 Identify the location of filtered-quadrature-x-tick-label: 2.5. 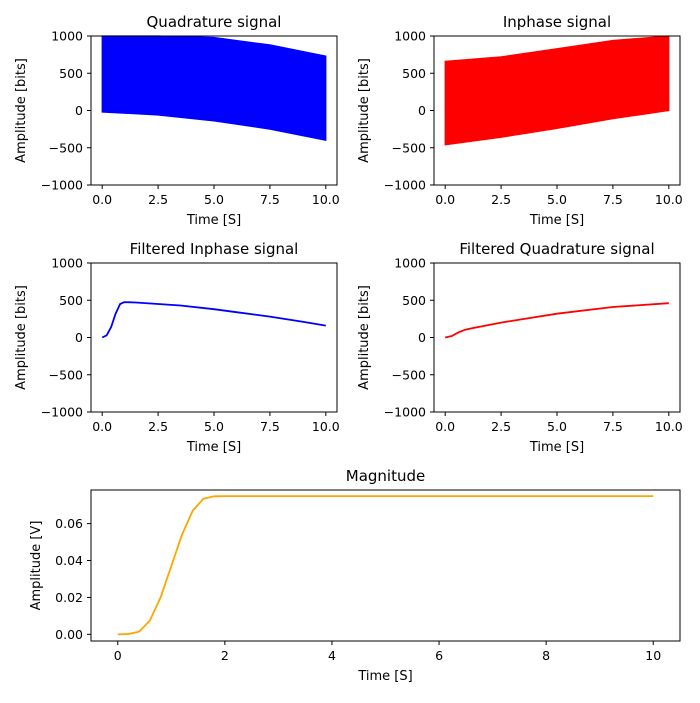
(501, 426).